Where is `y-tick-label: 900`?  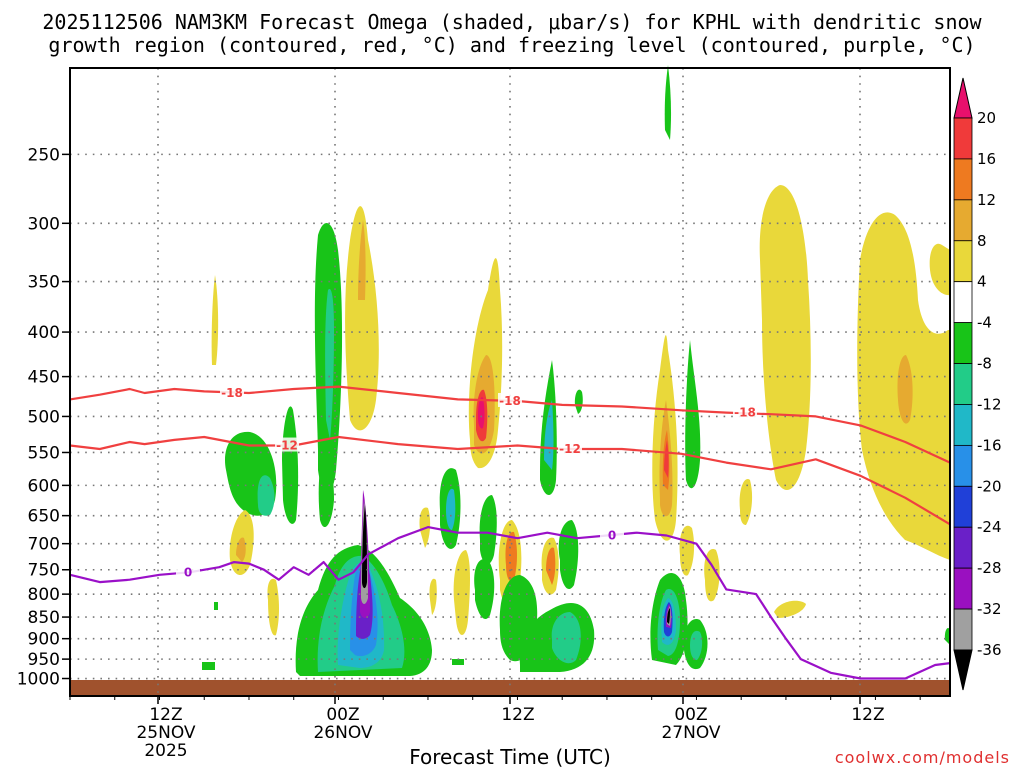 y-tick-label: 900 is located at coordinates (44, 640).